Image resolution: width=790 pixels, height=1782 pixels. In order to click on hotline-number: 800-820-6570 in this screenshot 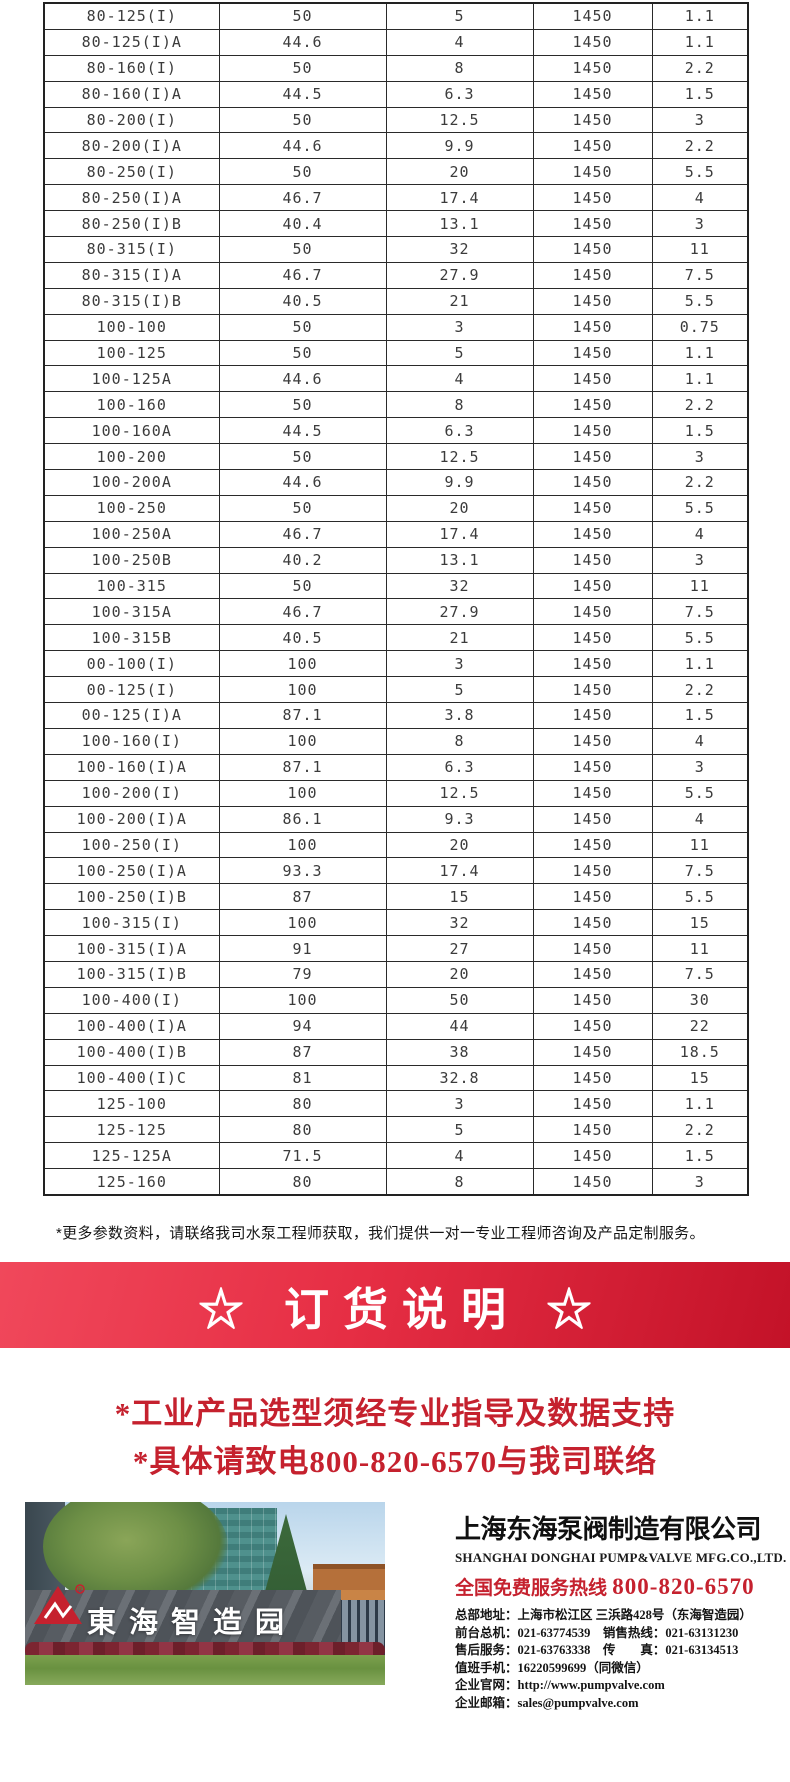, I will do `click(683, 1586)`.